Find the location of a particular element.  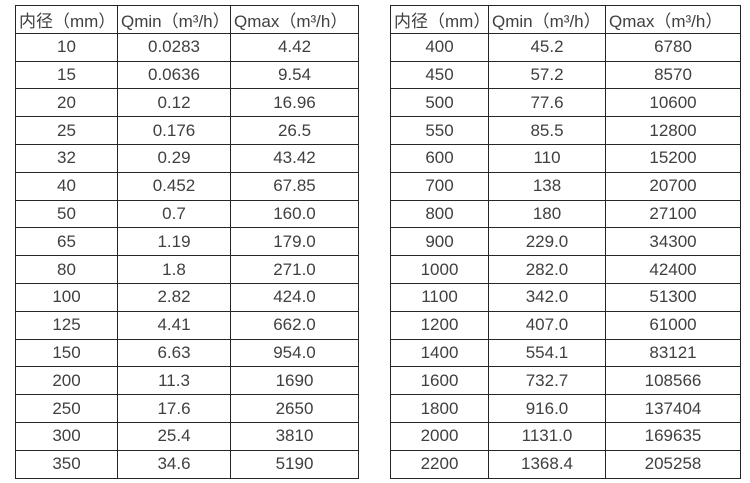

table-cell: 17.6 is located at coordinates (174, 408).